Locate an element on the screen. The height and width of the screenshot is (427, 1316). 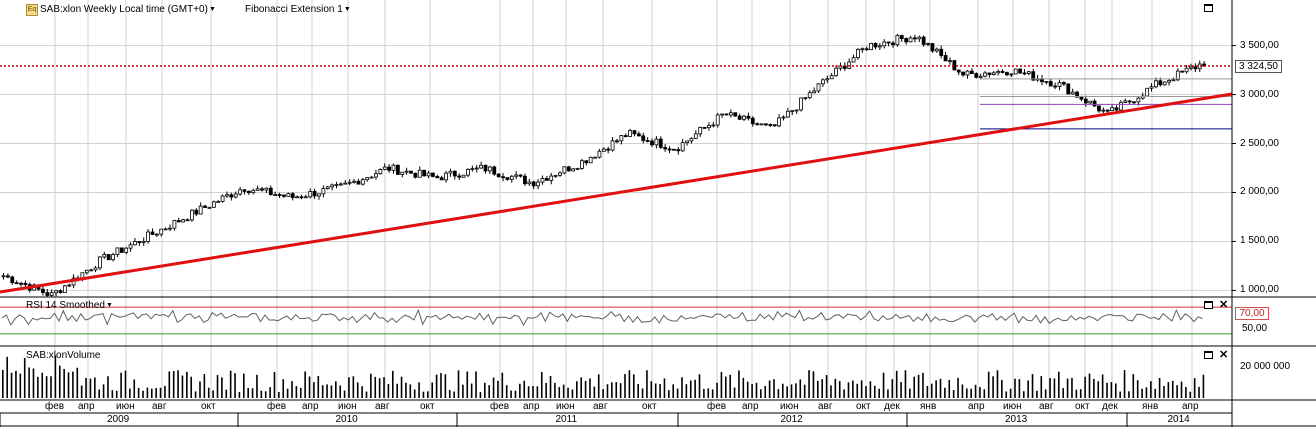
symbol-label: SAB:xlon Weekly Local time (GMT+0) is located at coordinates (124, 9).